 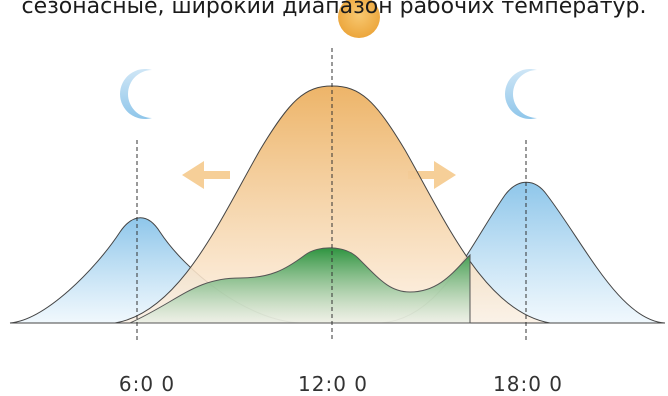 What do you see at coordinates (359, 19) in the screenshot?
I see `sun-icon` at bounding box center [359, 19].